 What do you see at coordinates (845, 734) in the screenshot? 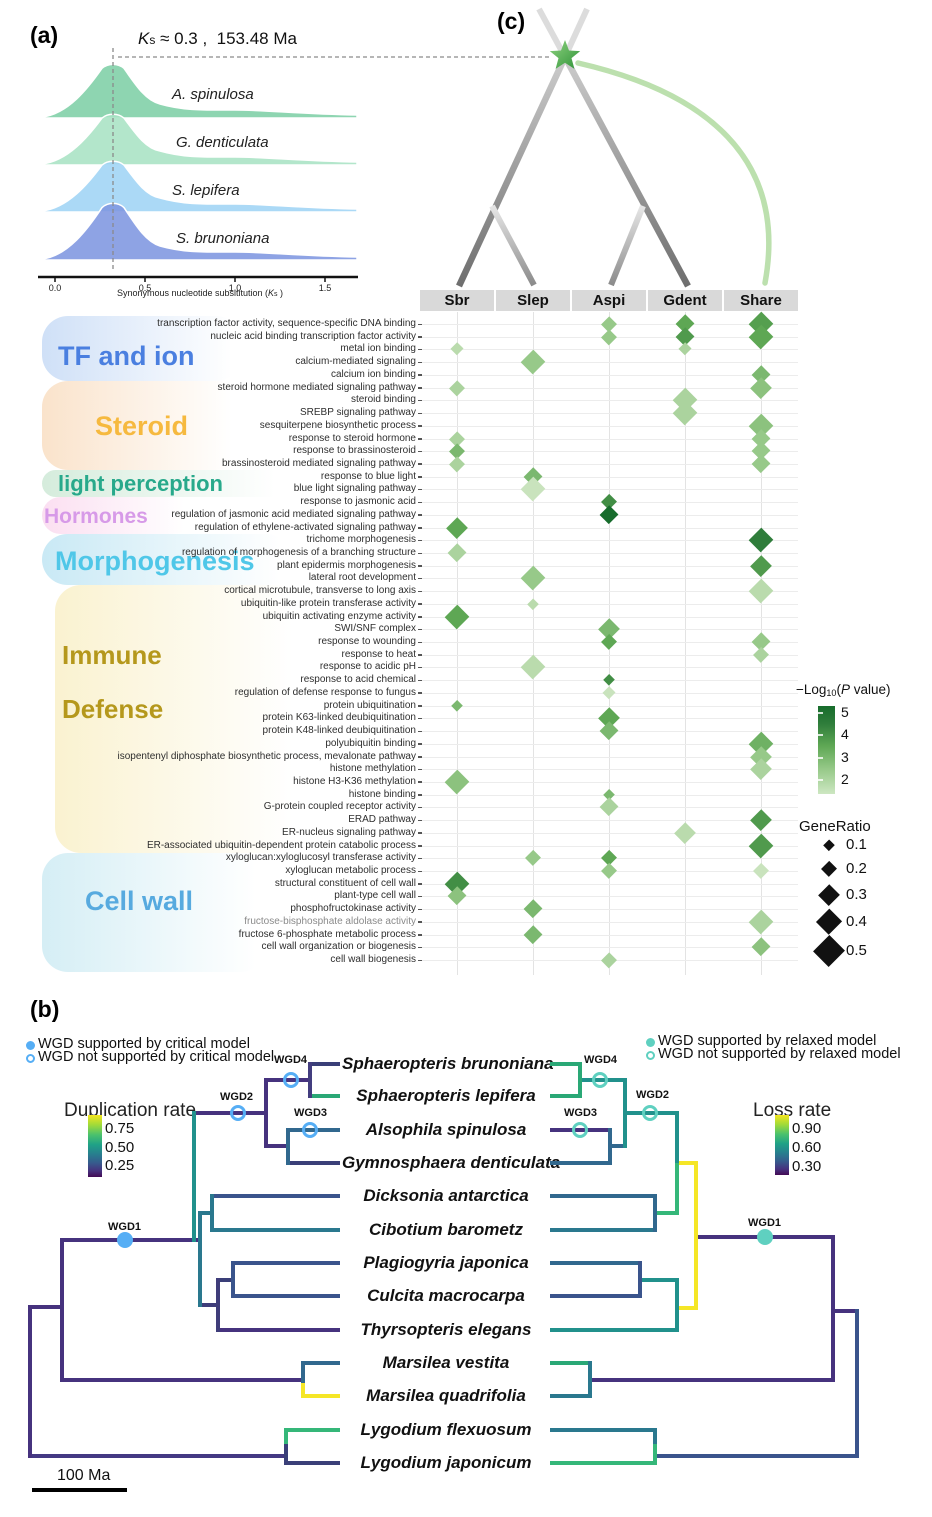
I see `p-value-tick-label: 4` at bounding box center [845, 734].